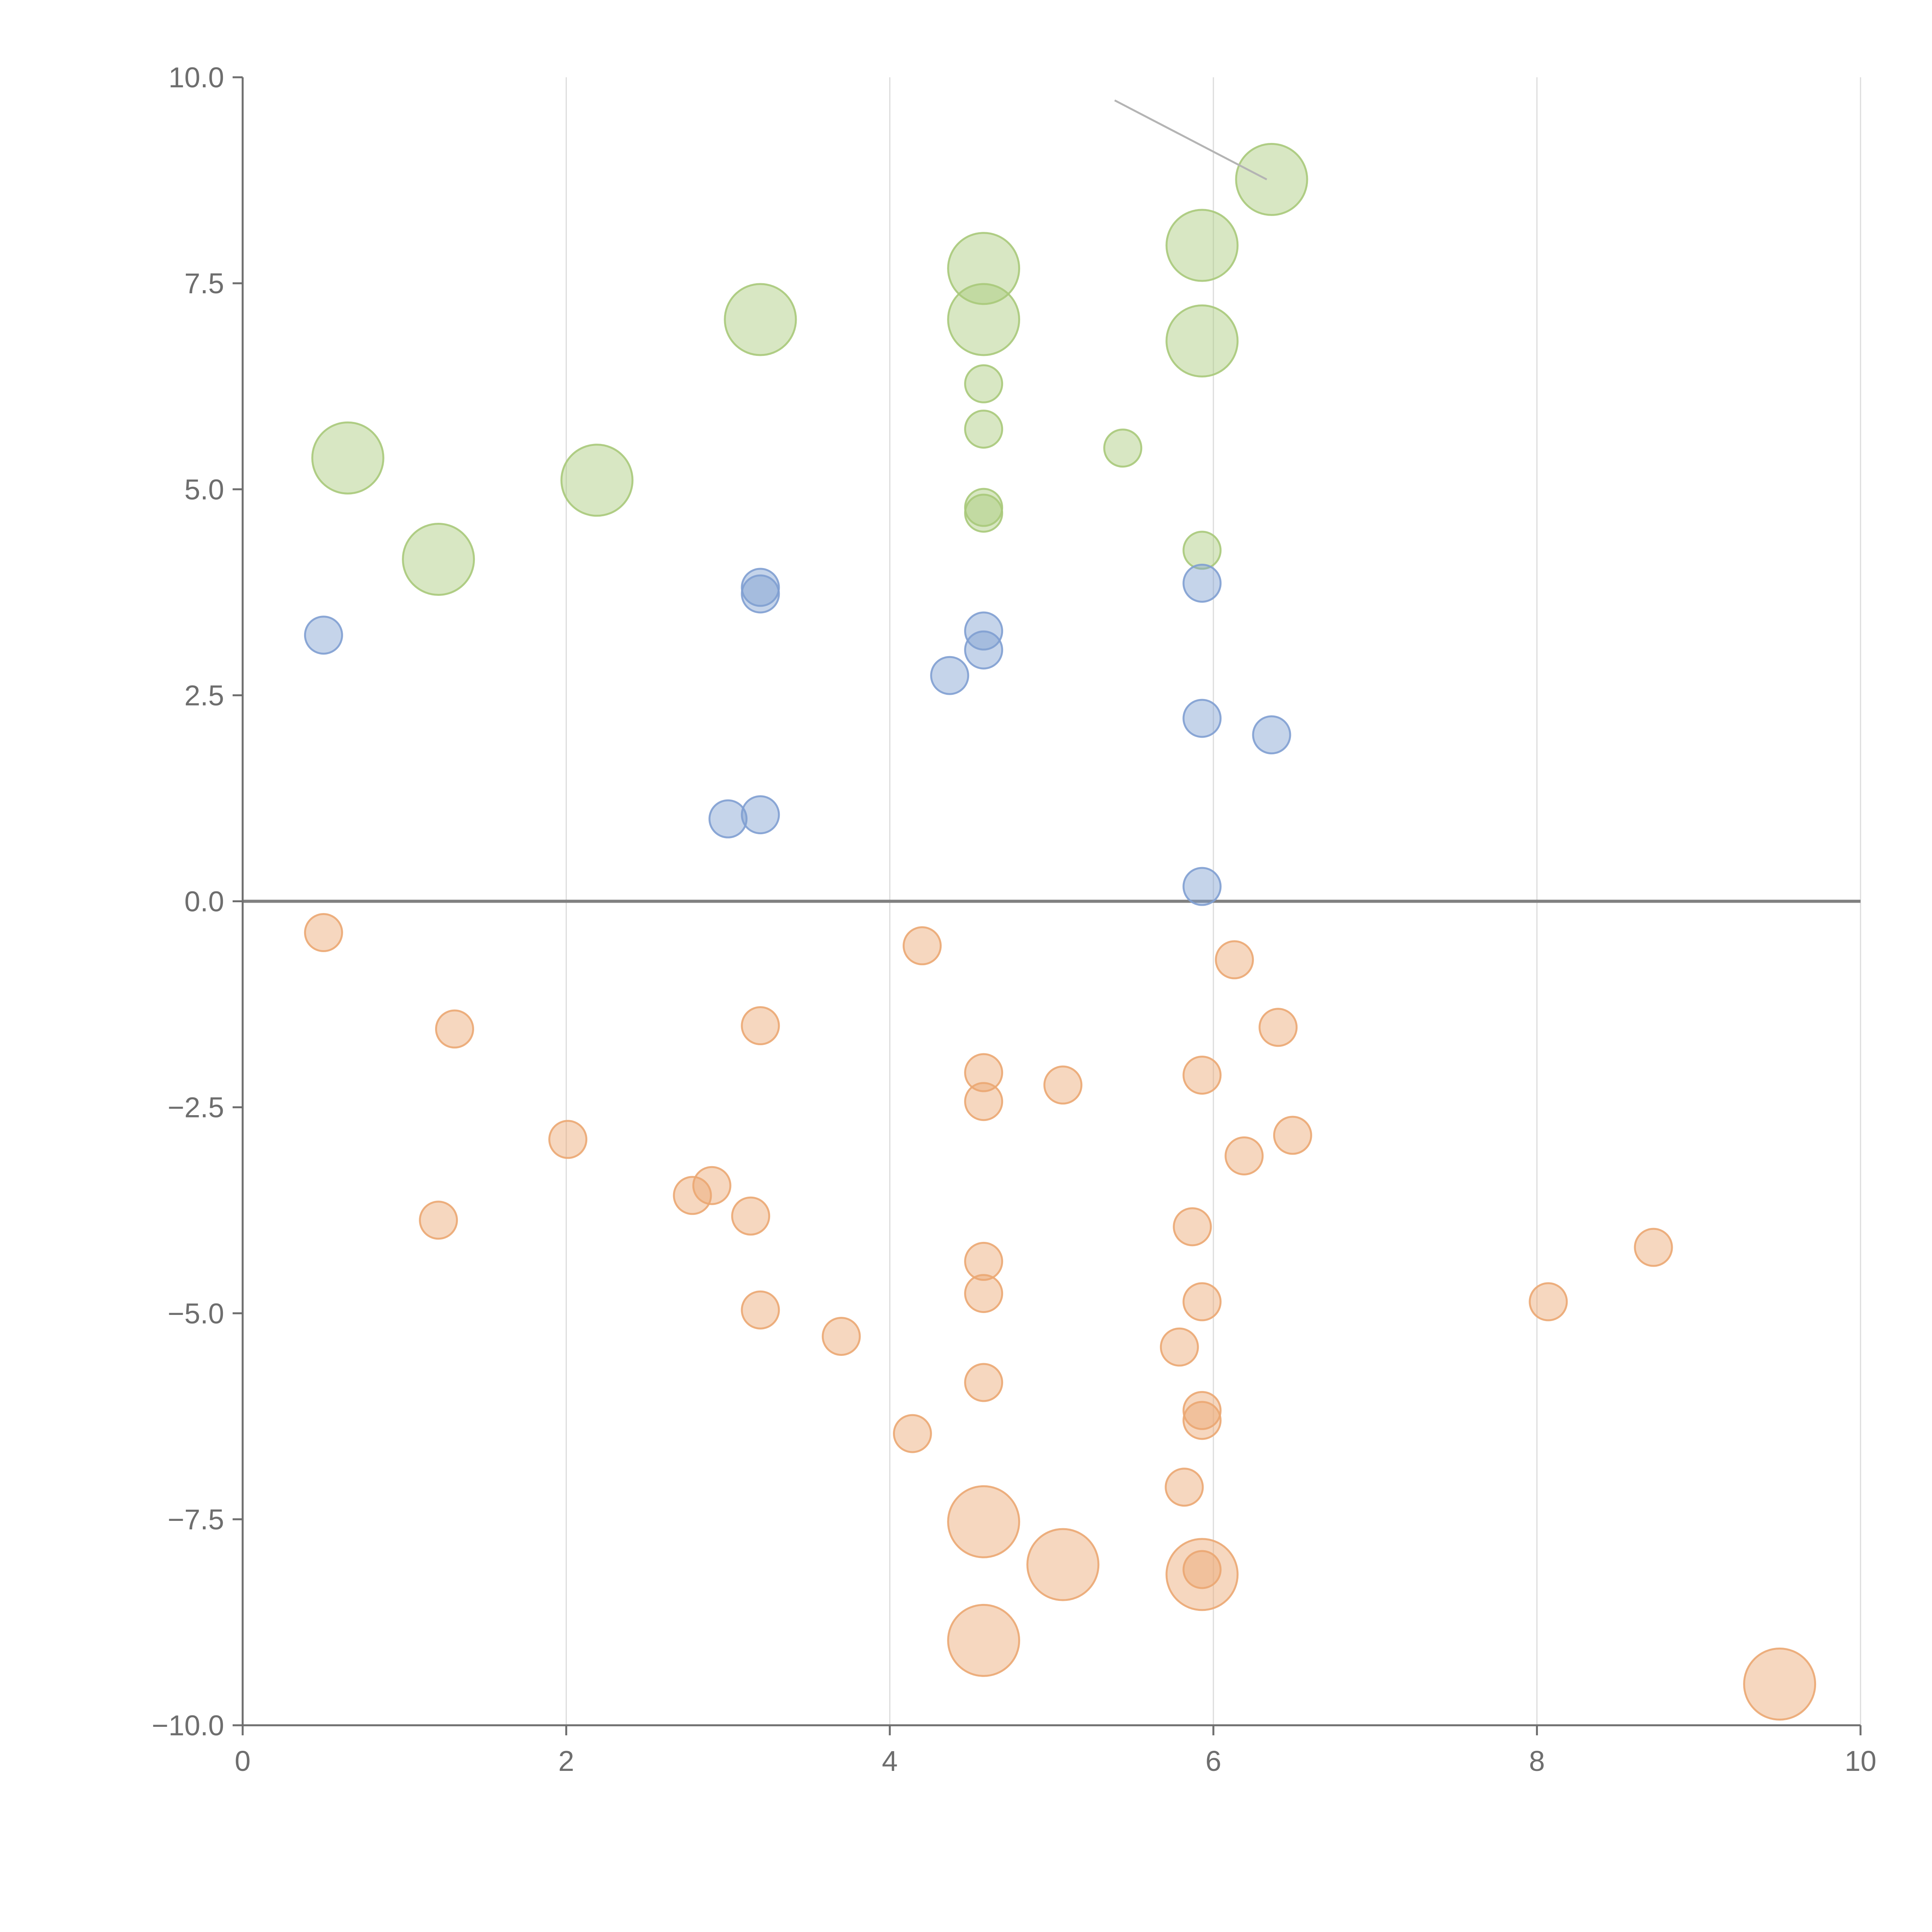  What do you see at coordinates (196, 1519) in the screenshot?
I see `y-tick-label-7: −7.5` at bounding box center [196, 1519].